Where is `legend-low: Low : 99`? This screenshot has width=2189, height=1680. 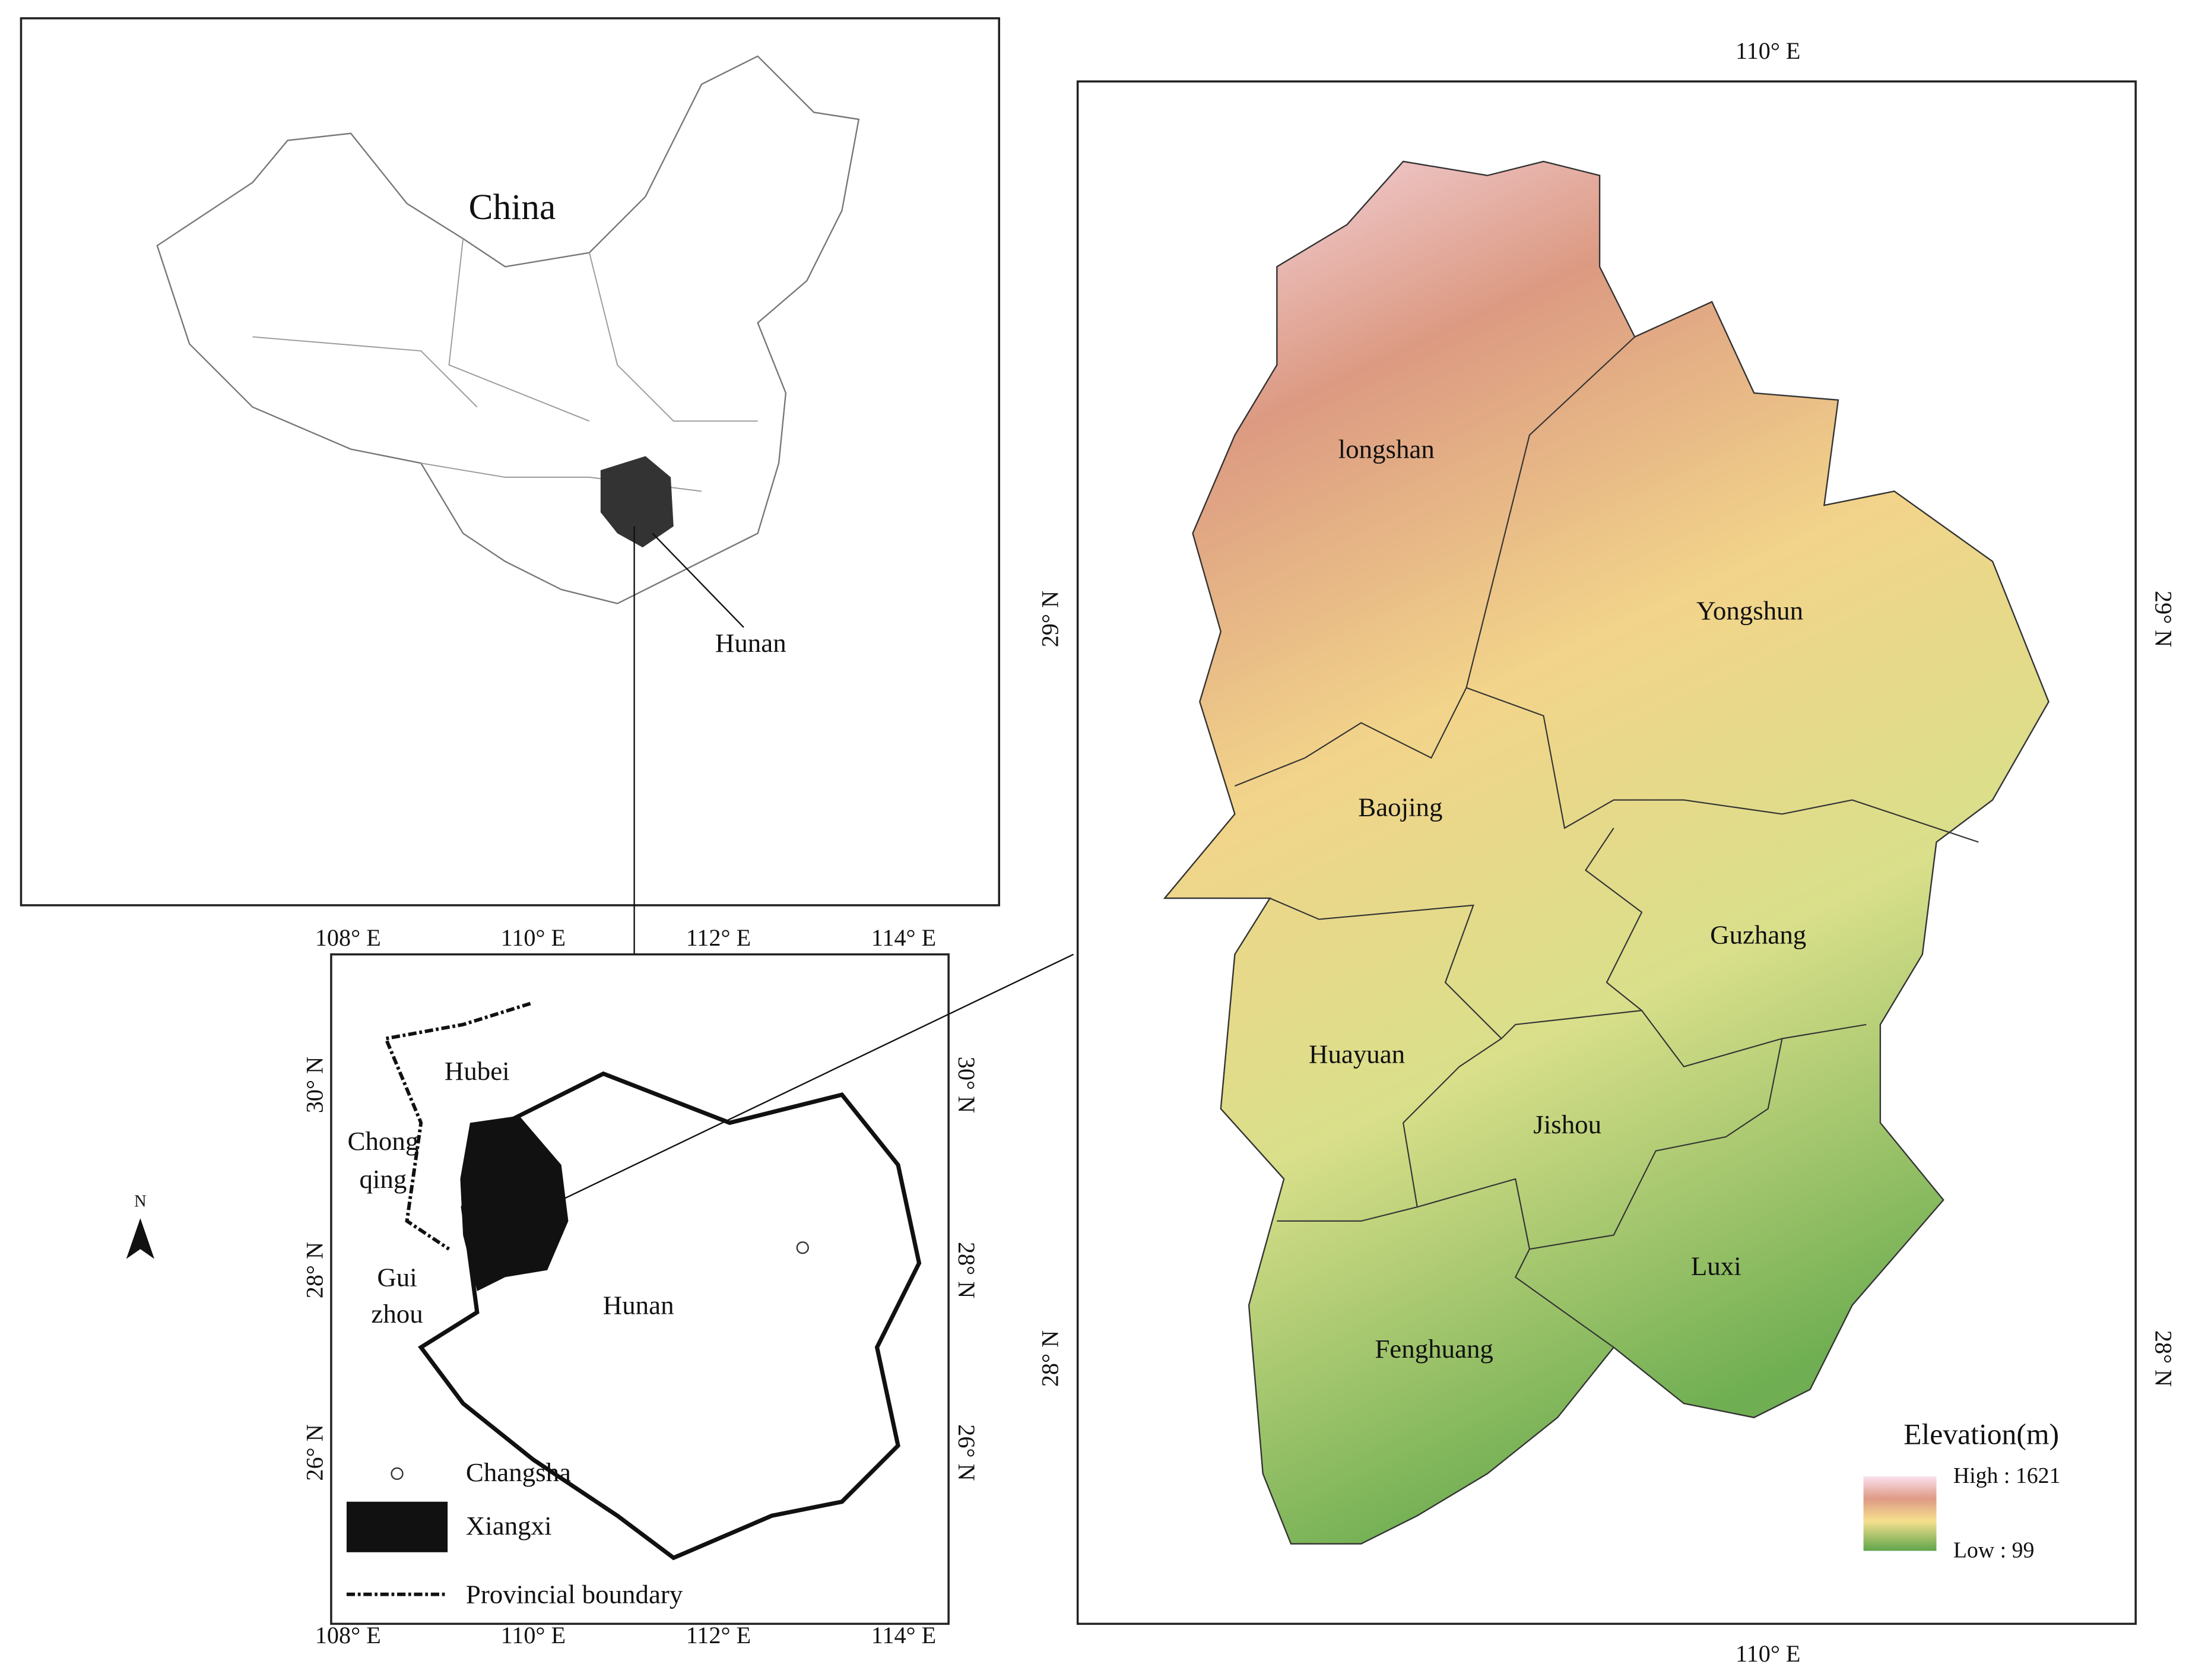 legend-low: Low : 99 is located at coordinates (1994, 1550).